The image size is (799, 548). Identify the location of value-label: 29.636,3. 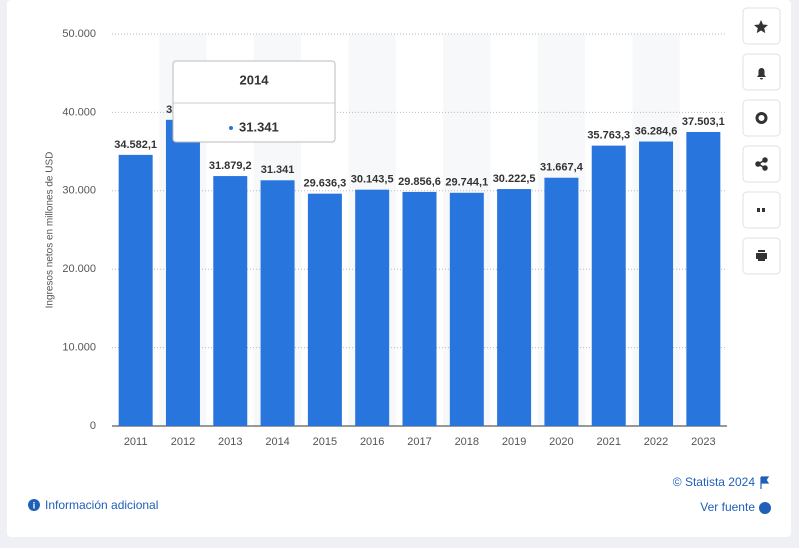
(324, 184).